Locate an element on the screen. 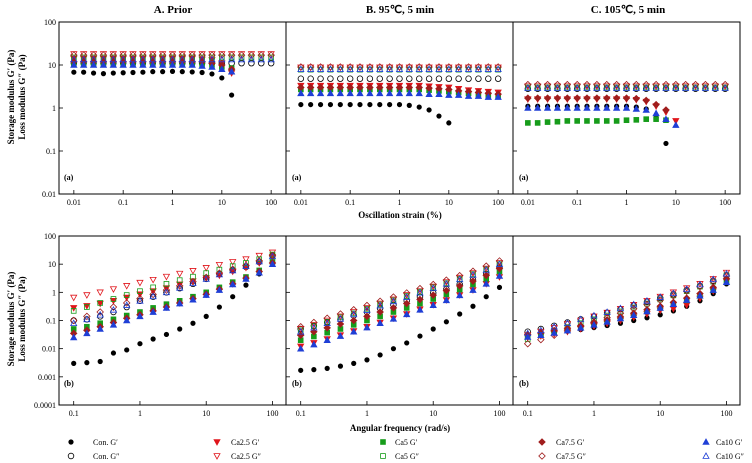  panel-a-strain-frame is located at coordinates (172, 108).